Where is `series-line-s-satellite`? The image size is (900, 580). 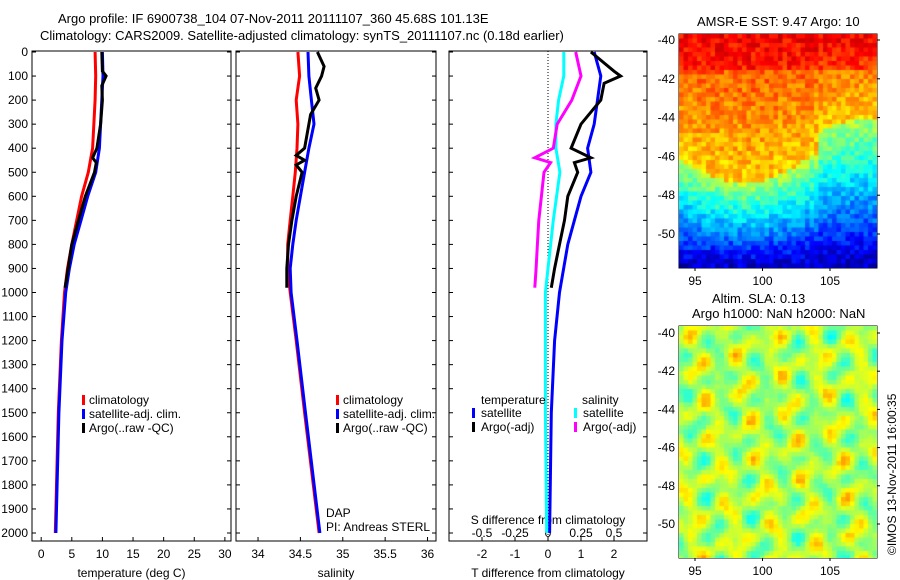 series-line-s-satellite is located at coordinates (554, 293).